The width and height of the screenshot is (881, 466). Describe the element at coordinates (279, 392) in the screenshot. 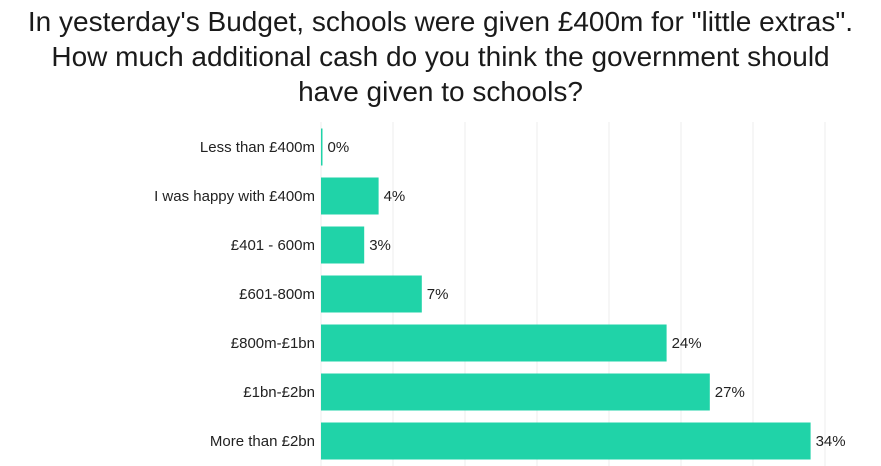

I see `category-label: £1bn-£2bn` at that location.